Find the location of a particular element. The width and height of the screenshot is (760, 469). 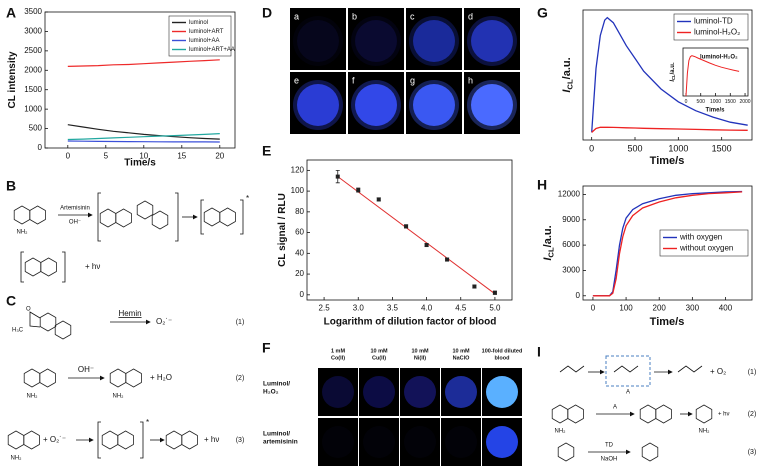

chem-label: O is located at coordinates (28, 310).